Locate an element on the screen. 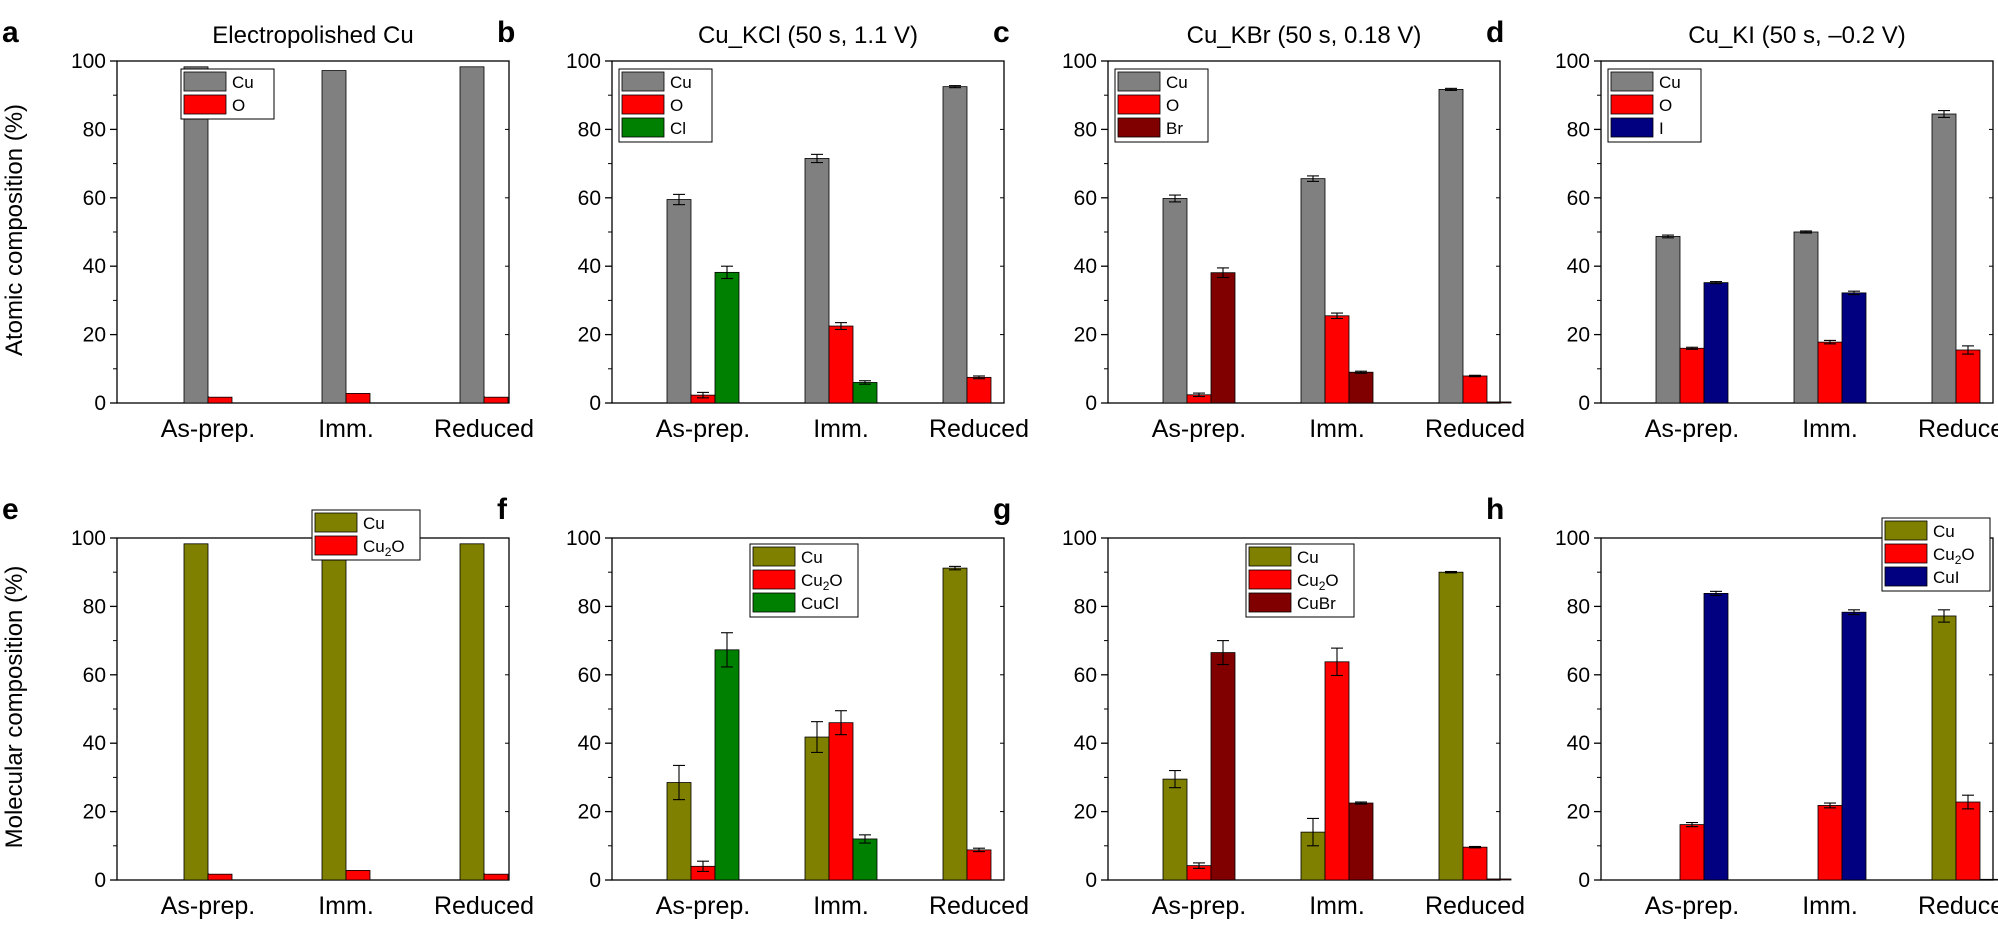 This screenshot has height=925, width=1998. x-category-label: Reduced is located at coordinates (1958, 906).